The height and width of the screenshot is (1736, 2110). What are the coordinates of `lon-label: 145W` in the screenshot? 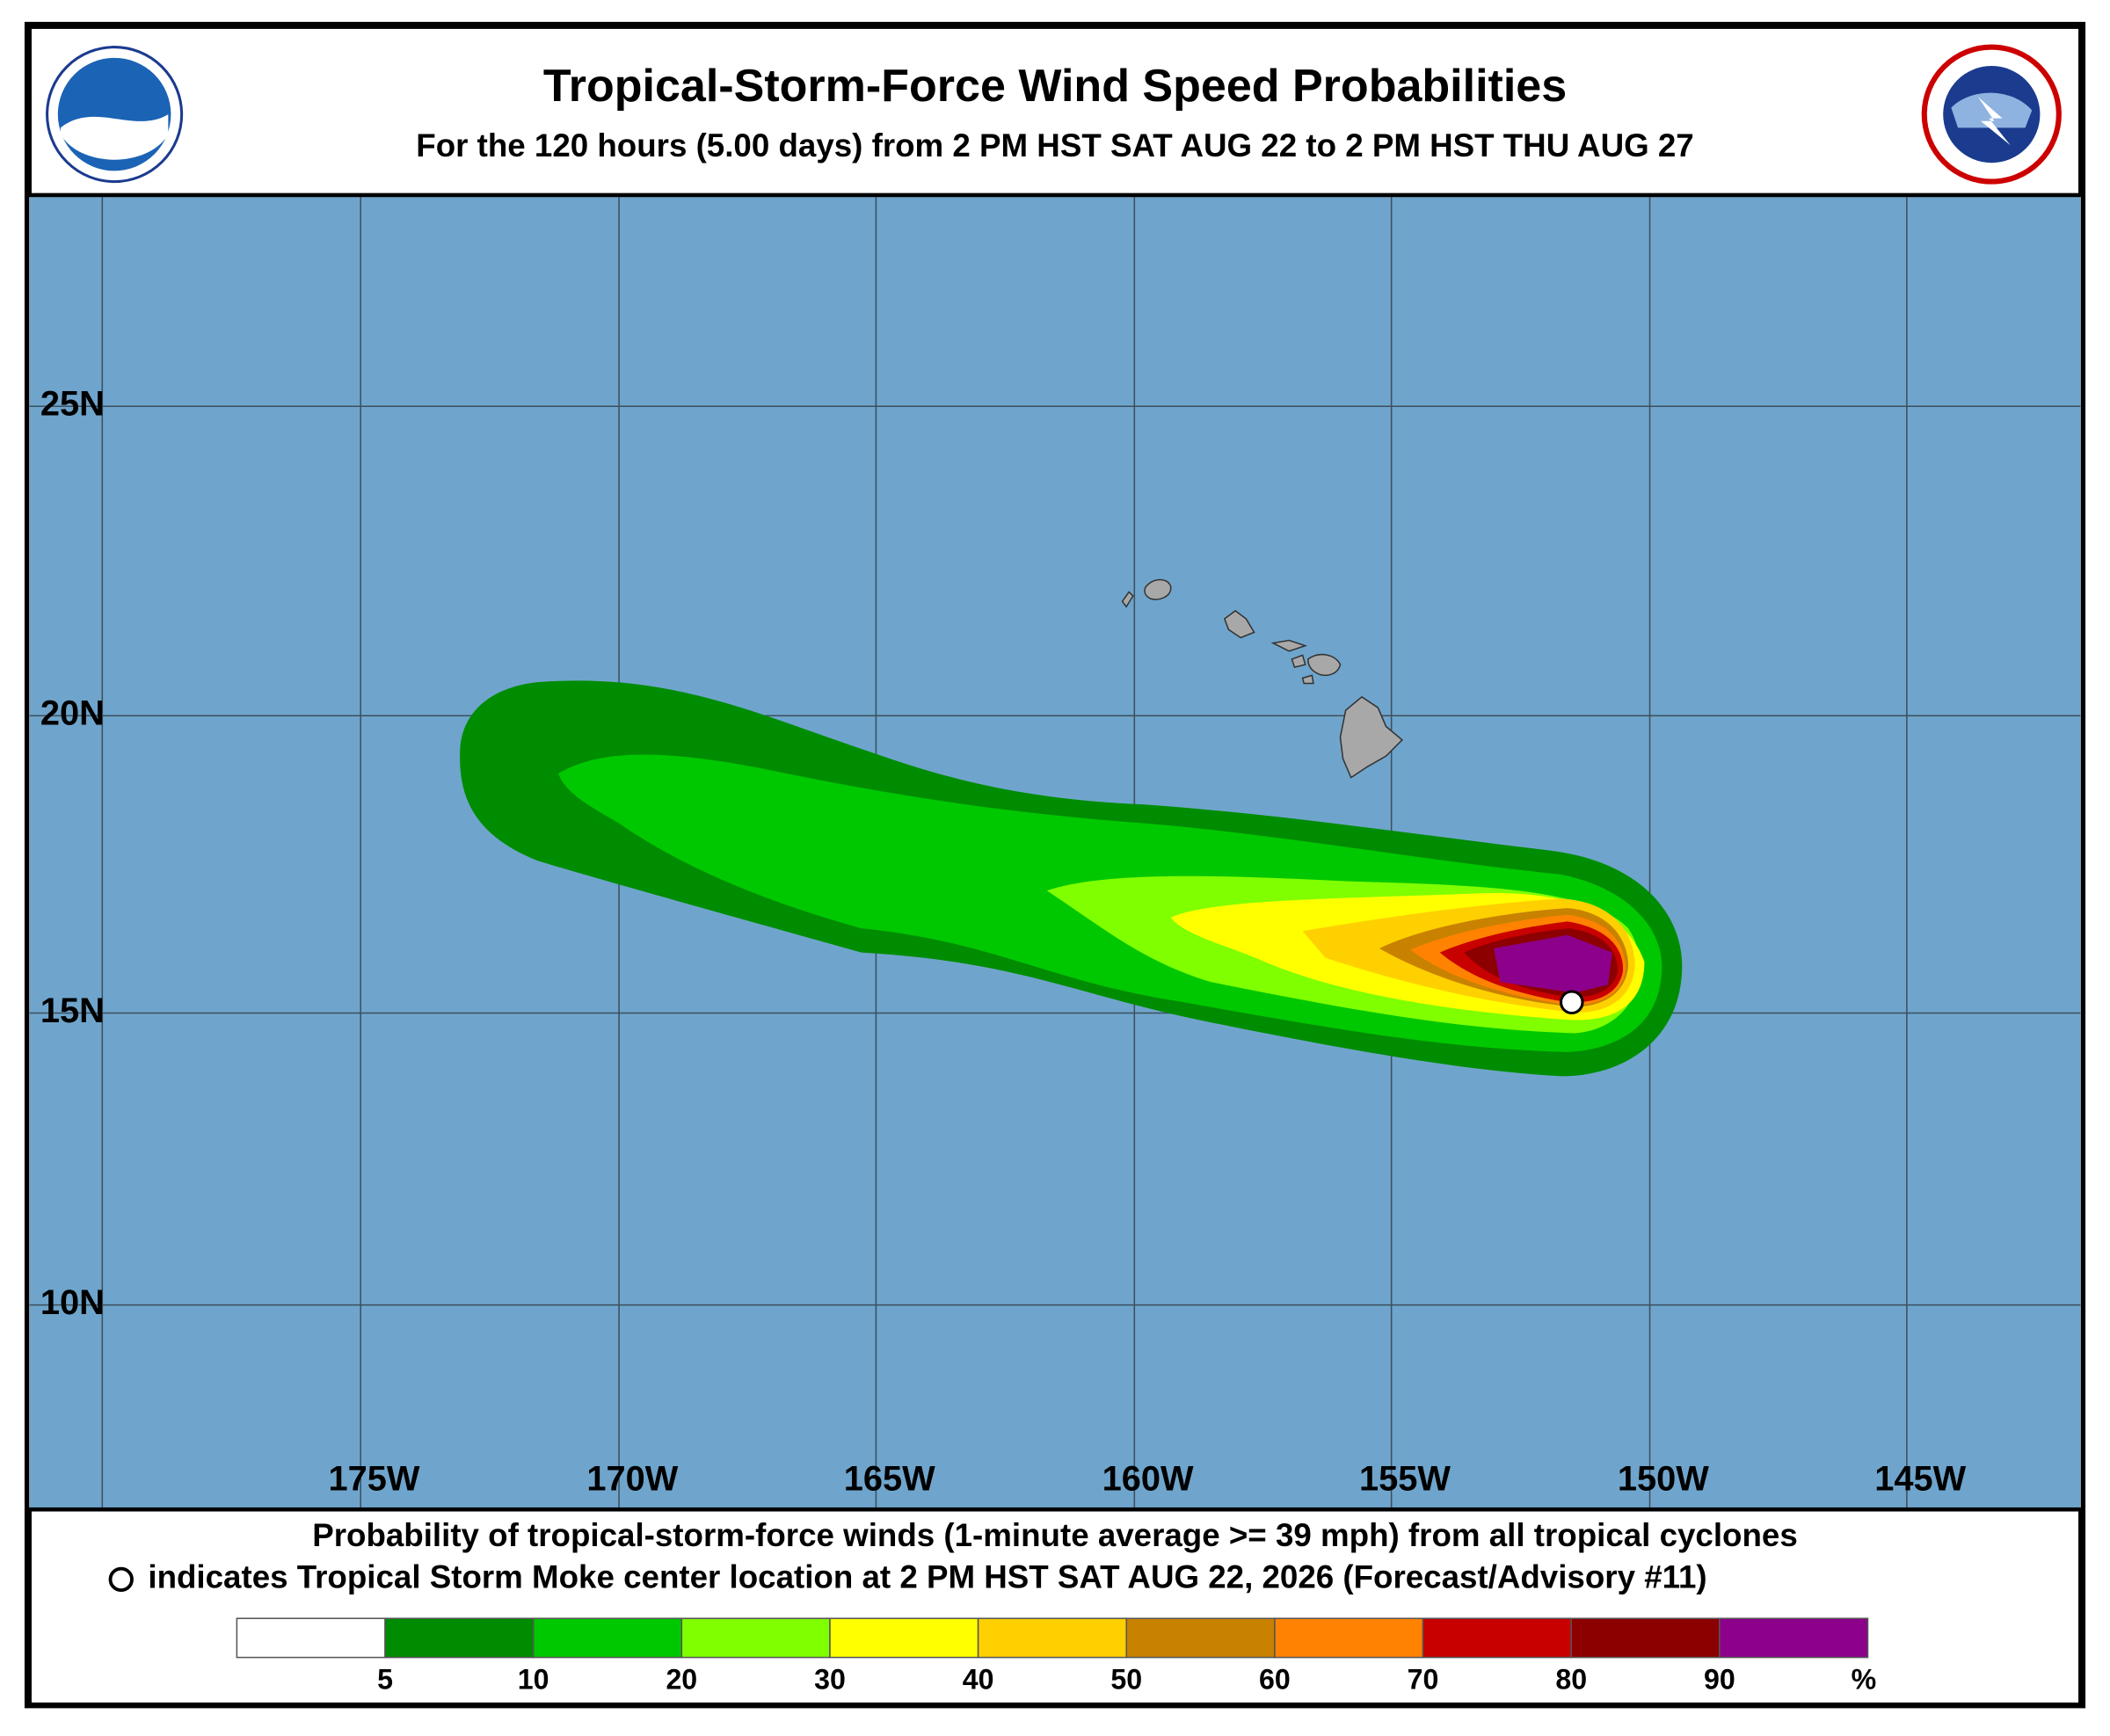 It's located at (1920, 1479).